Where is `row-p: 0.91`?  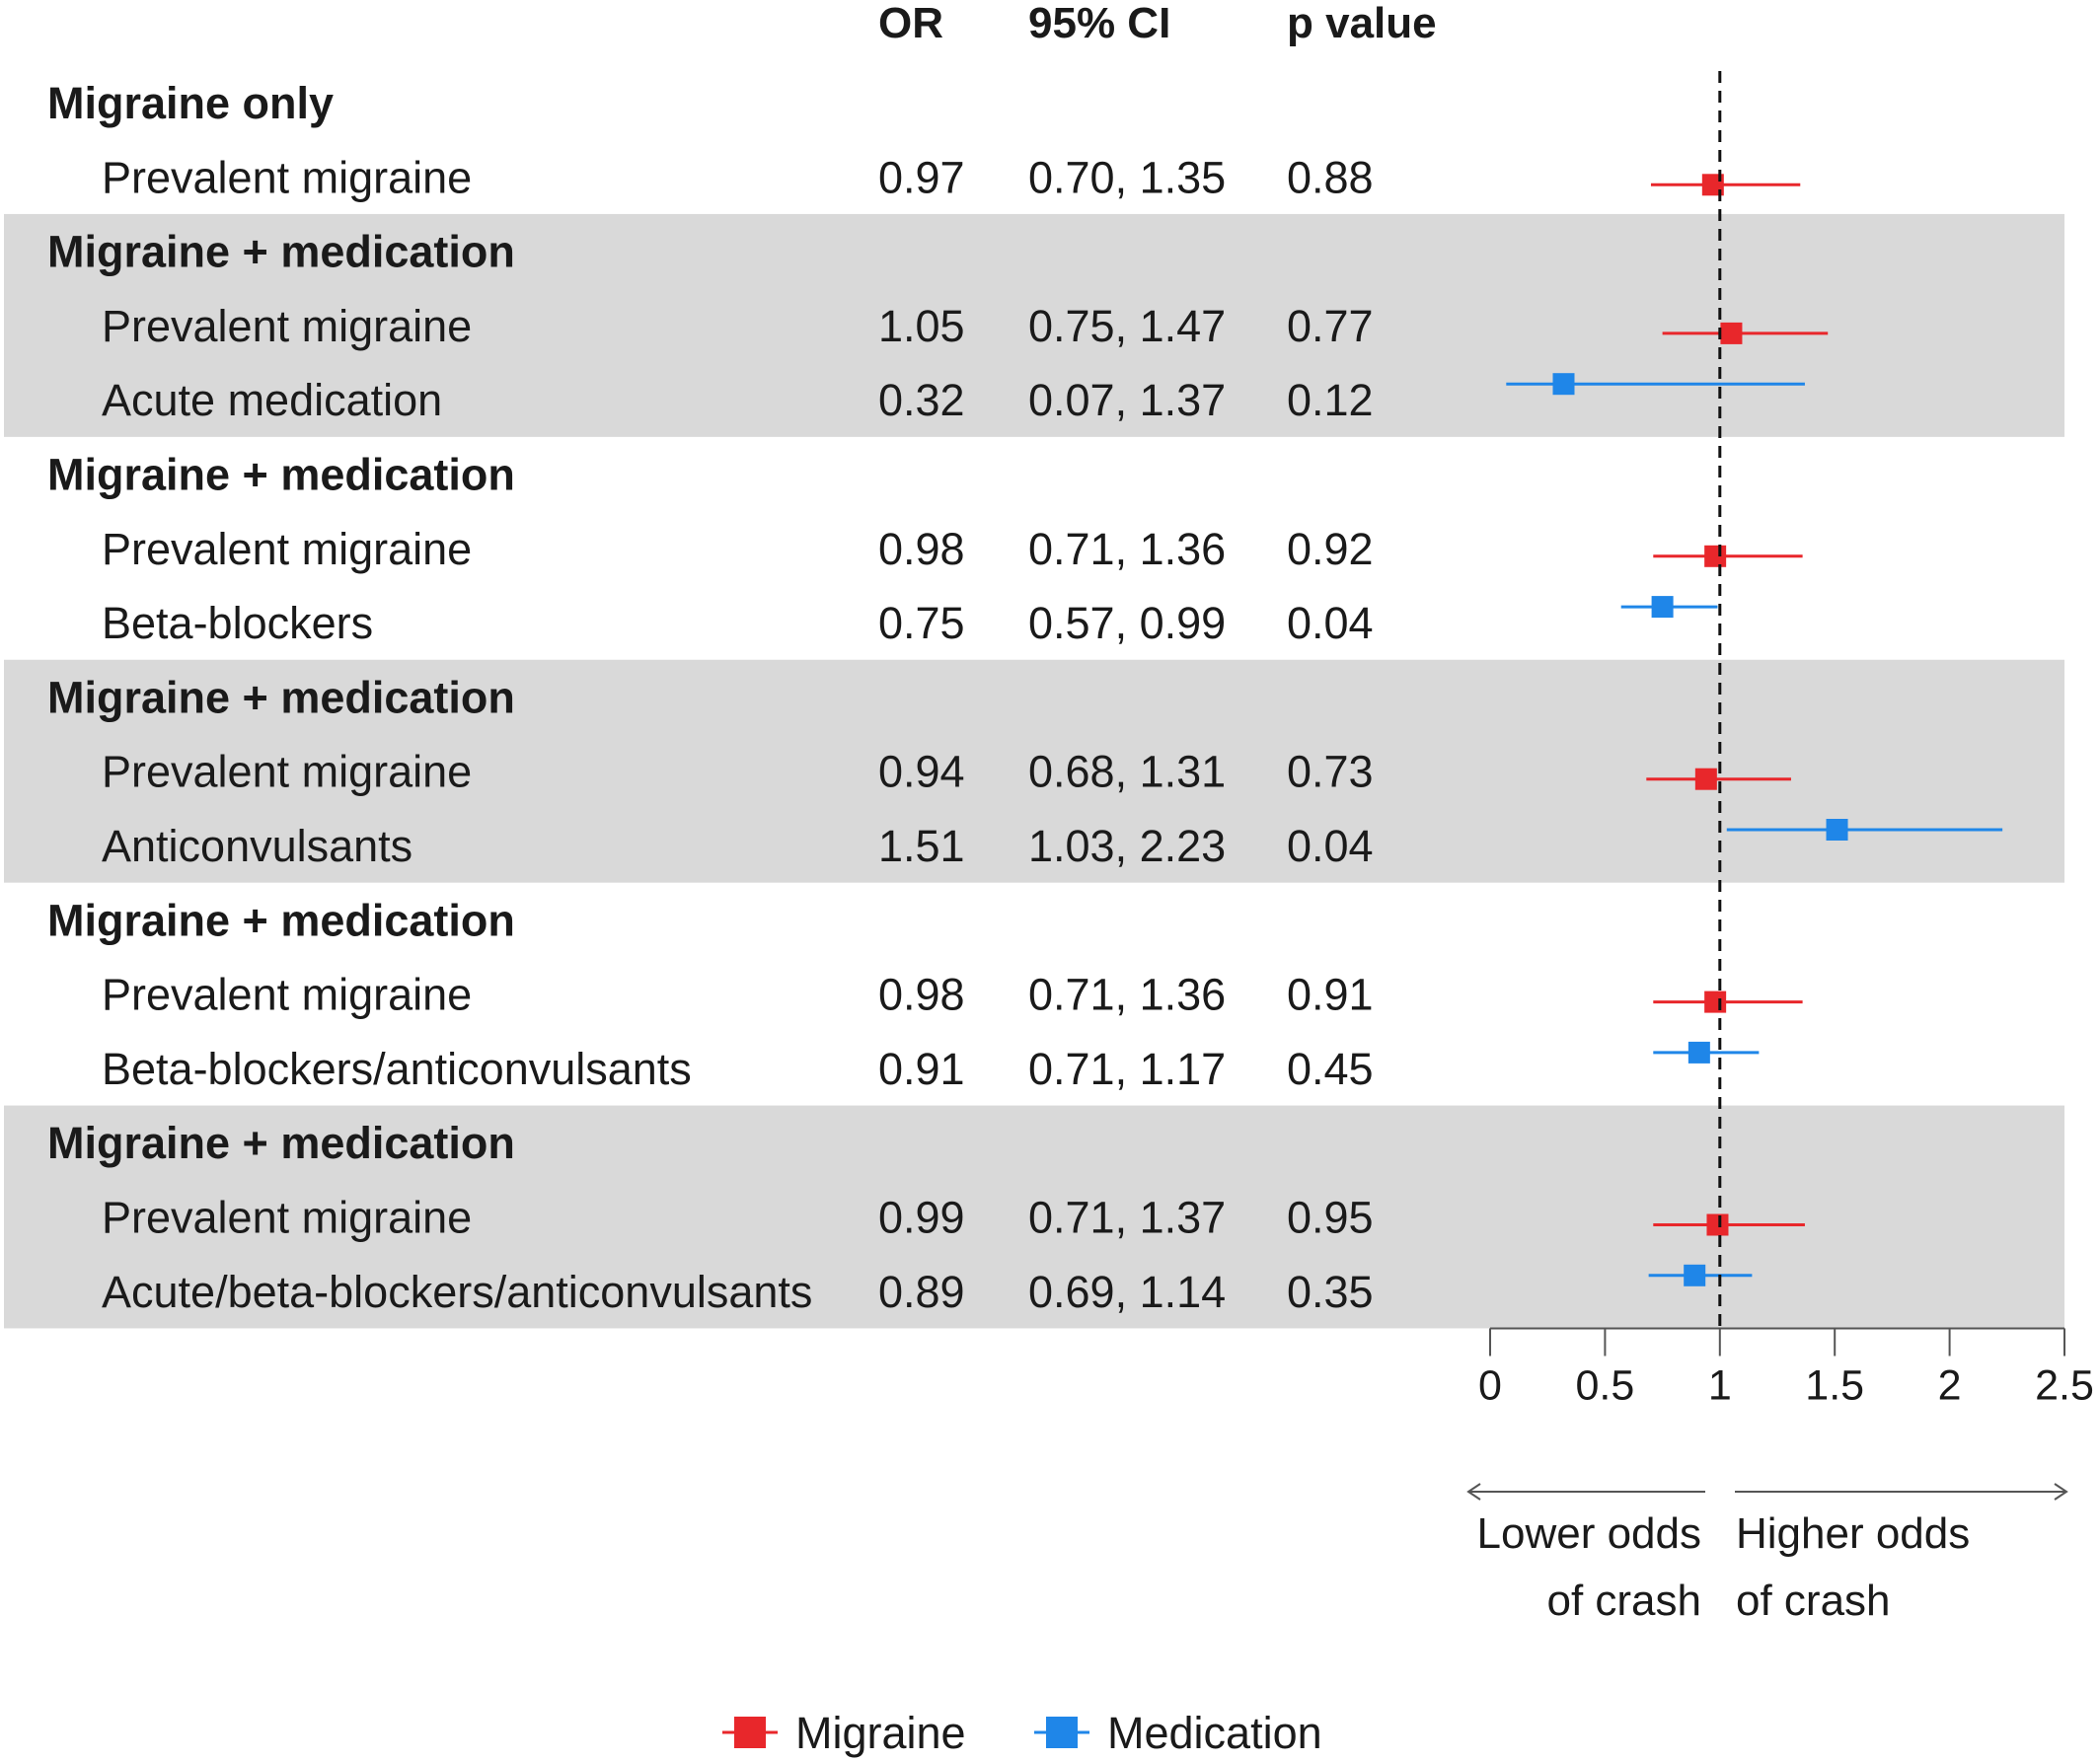 row-p: 0.91 is located at coordinates (1330, 995).